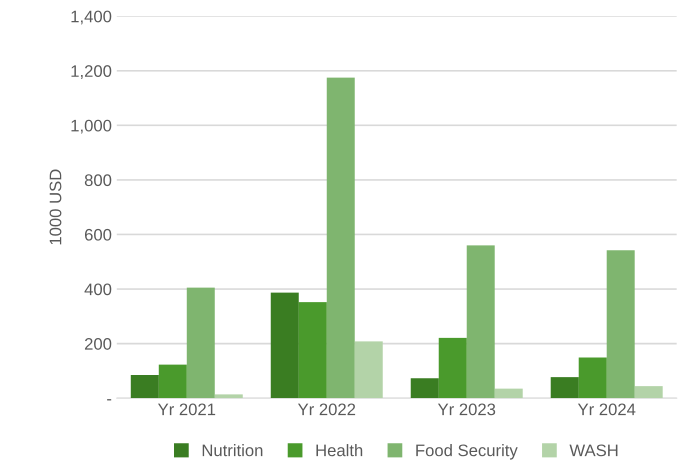  I want to click on y-tick-label: -, so click(109, 399).